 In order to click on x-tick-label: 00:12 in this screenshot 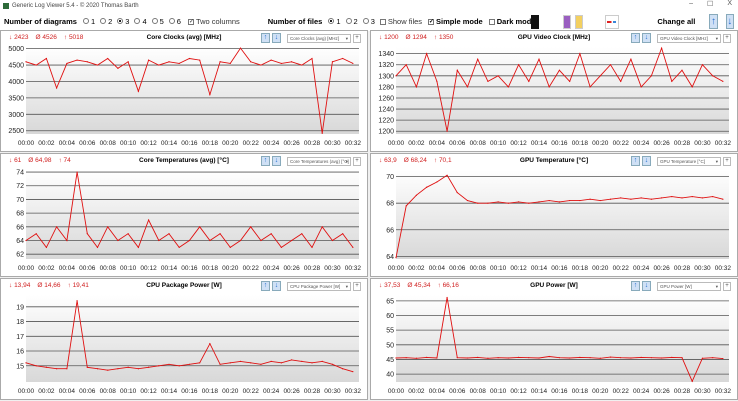, I will do `click(148, 391)`.